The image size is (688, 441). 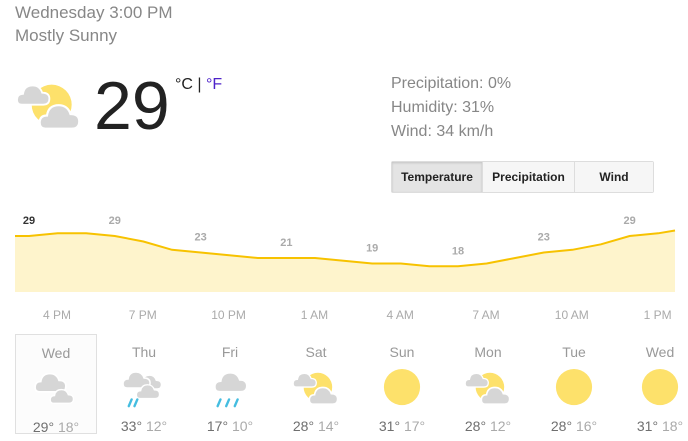 What do you see at coordinates (529, 177) in the screenshot?
I see `tab-precipitation: Precipitation` at bounding box center [529, 177].